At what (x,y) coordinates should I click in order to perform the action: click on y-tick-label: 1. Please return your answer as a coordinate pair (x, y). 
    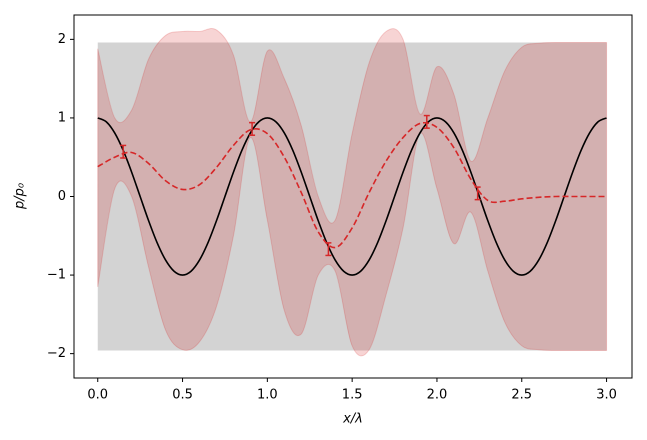
    Looking at the image, I should click on (62, 117).